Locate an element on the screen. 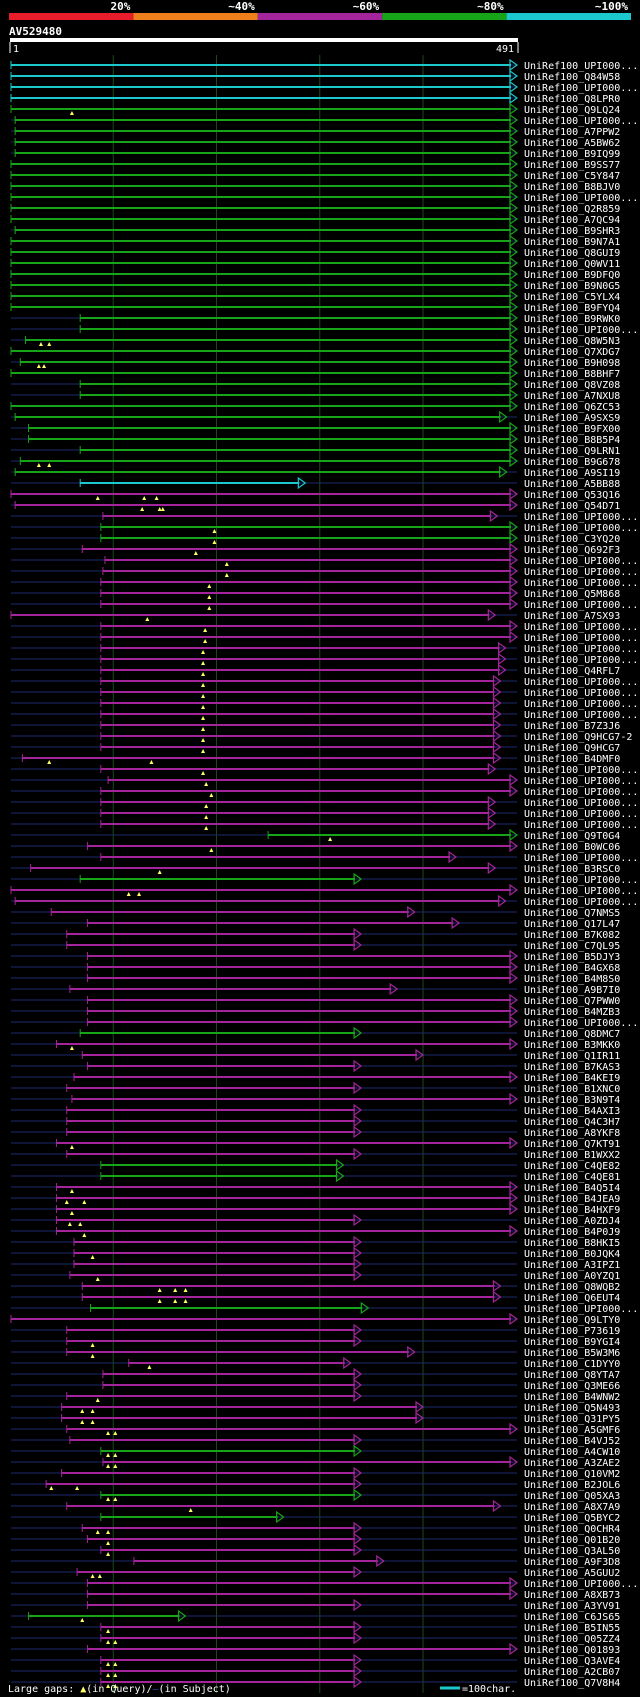  hit-label: UniRef100_Q9HCG7-2 is located at coordinates (578, 737).